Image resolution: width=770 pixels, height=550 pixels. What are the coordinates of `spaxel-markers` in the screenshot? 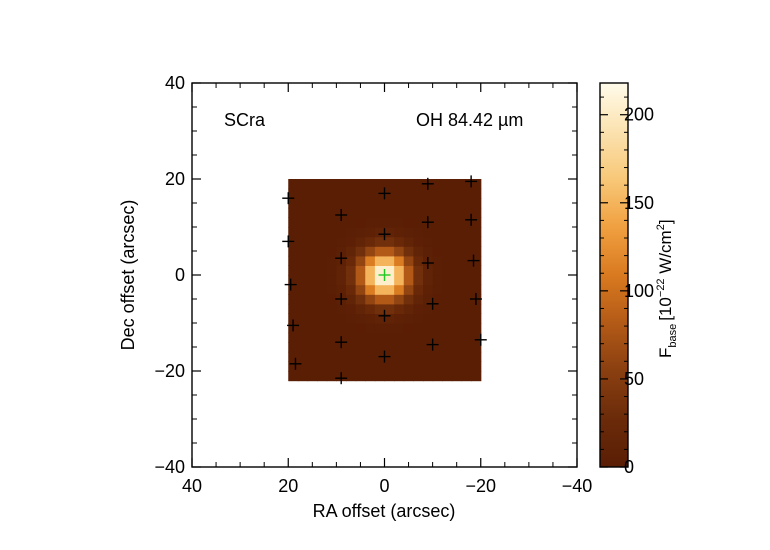 It's located at (384, 280).